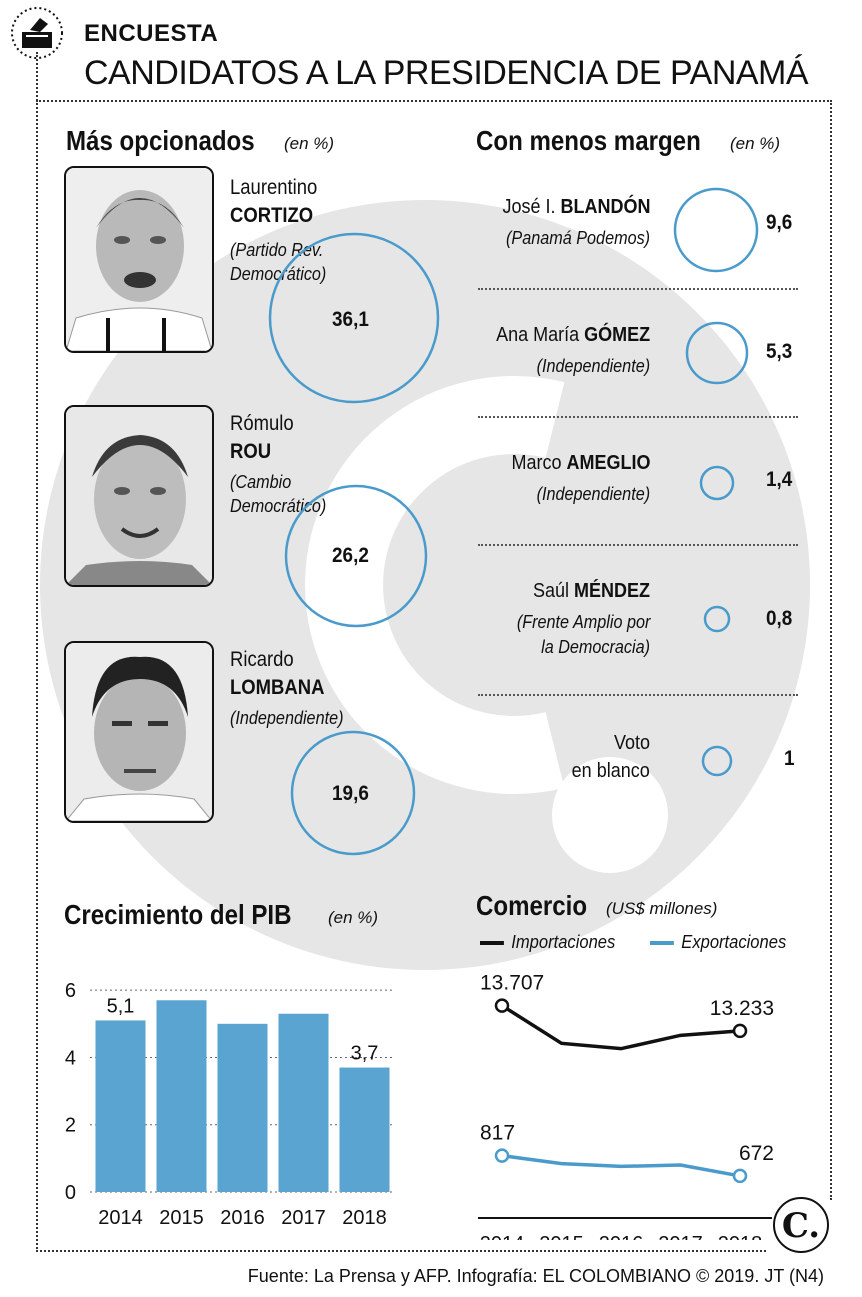 The height and width of the screenshot is (1297, 862). I want to click on header-kicker: ENCUESTA, so click(151, 33).